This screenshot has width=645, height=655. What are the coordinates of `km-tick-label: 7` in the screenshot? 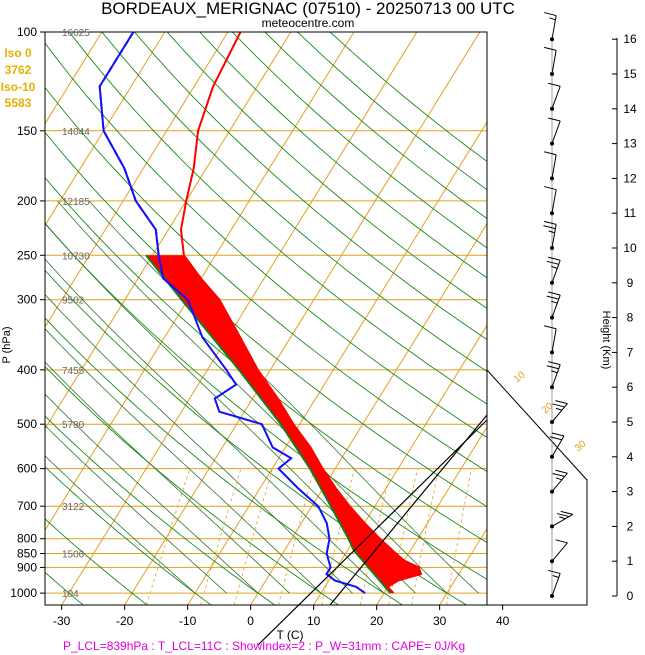 It's located at (630, 352).